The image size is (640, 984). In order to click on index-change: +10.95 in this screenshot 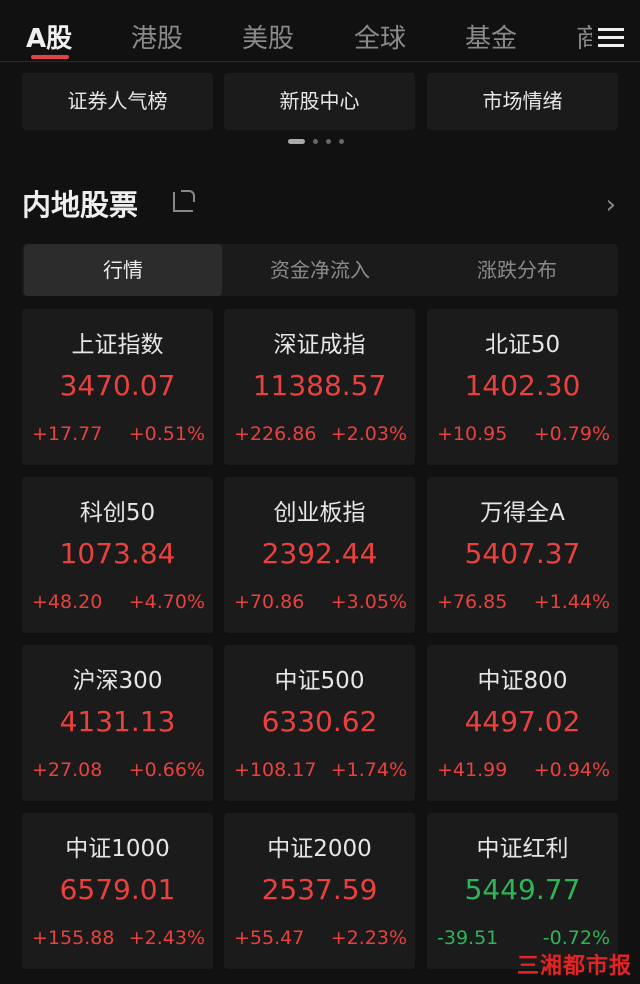, I will do `click(472, 434)`.